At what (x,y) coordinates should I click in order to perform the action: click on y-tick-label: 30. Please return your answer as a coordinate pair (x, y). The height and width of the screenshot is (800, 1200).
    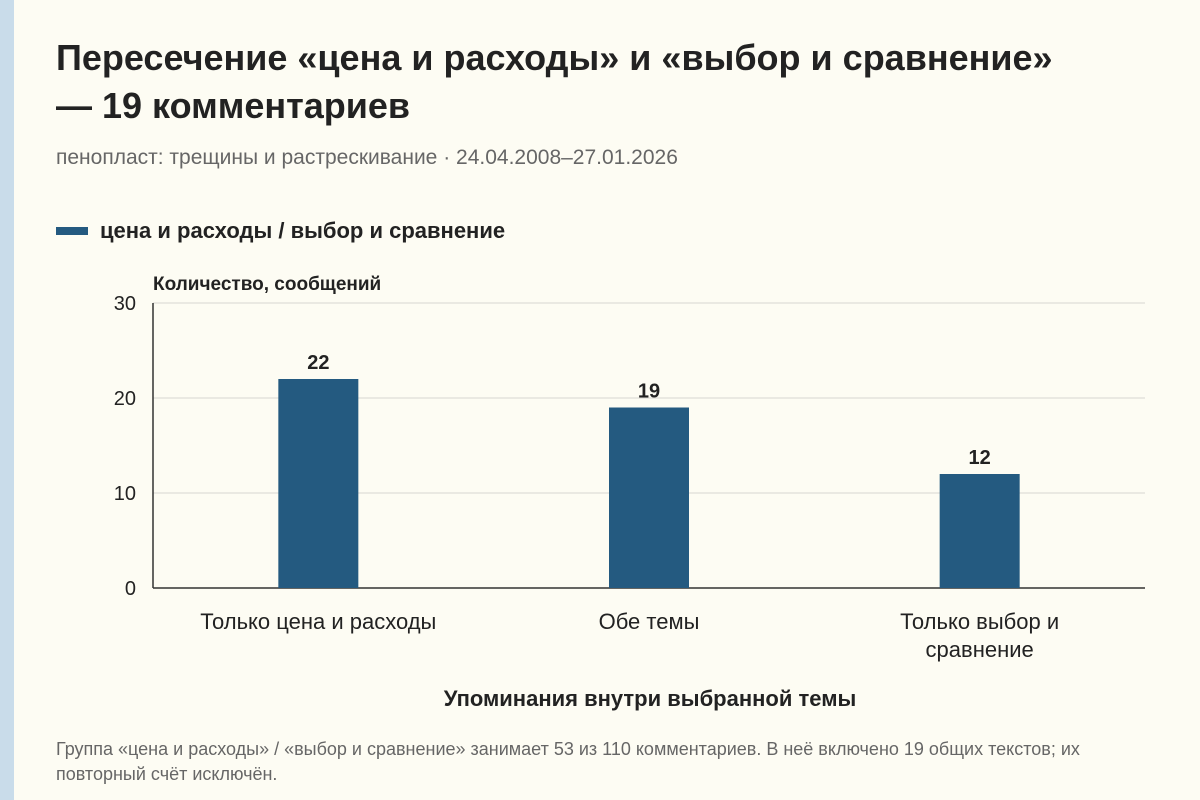
    Looking at the image, I should click on (125, 304).